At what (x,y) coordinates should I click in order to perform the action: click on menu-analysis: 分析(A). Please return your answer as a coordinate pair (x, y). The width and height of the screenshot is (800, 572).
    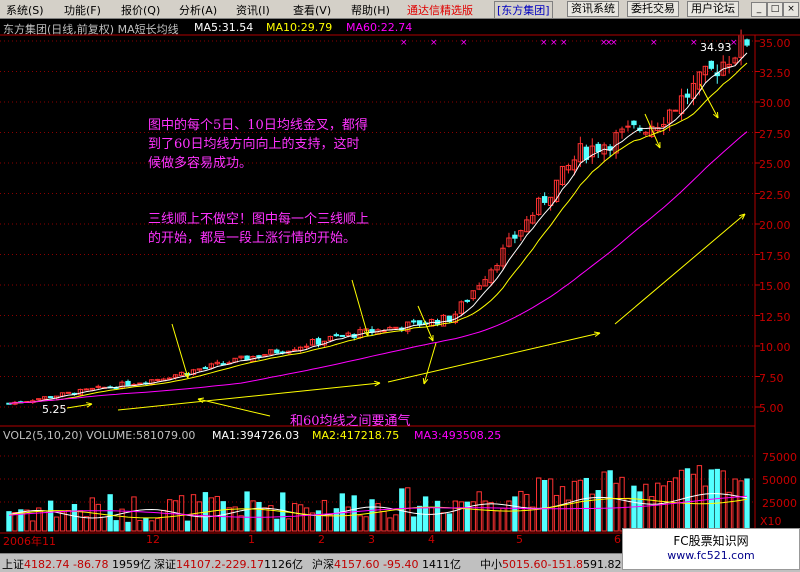
    Looking at the image, I should click on (198, 10).